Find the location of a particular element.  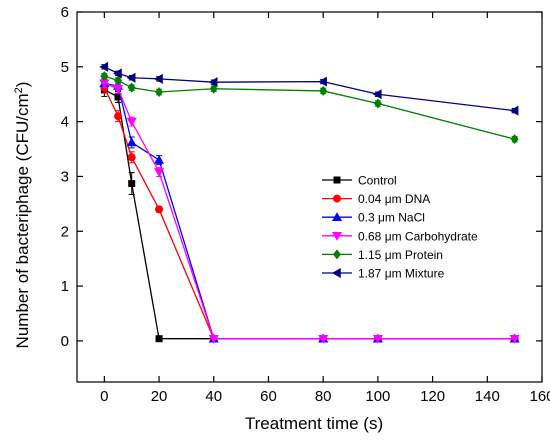

legend-label: 0.3 μm NaCl is located at coordinates (391, 218).